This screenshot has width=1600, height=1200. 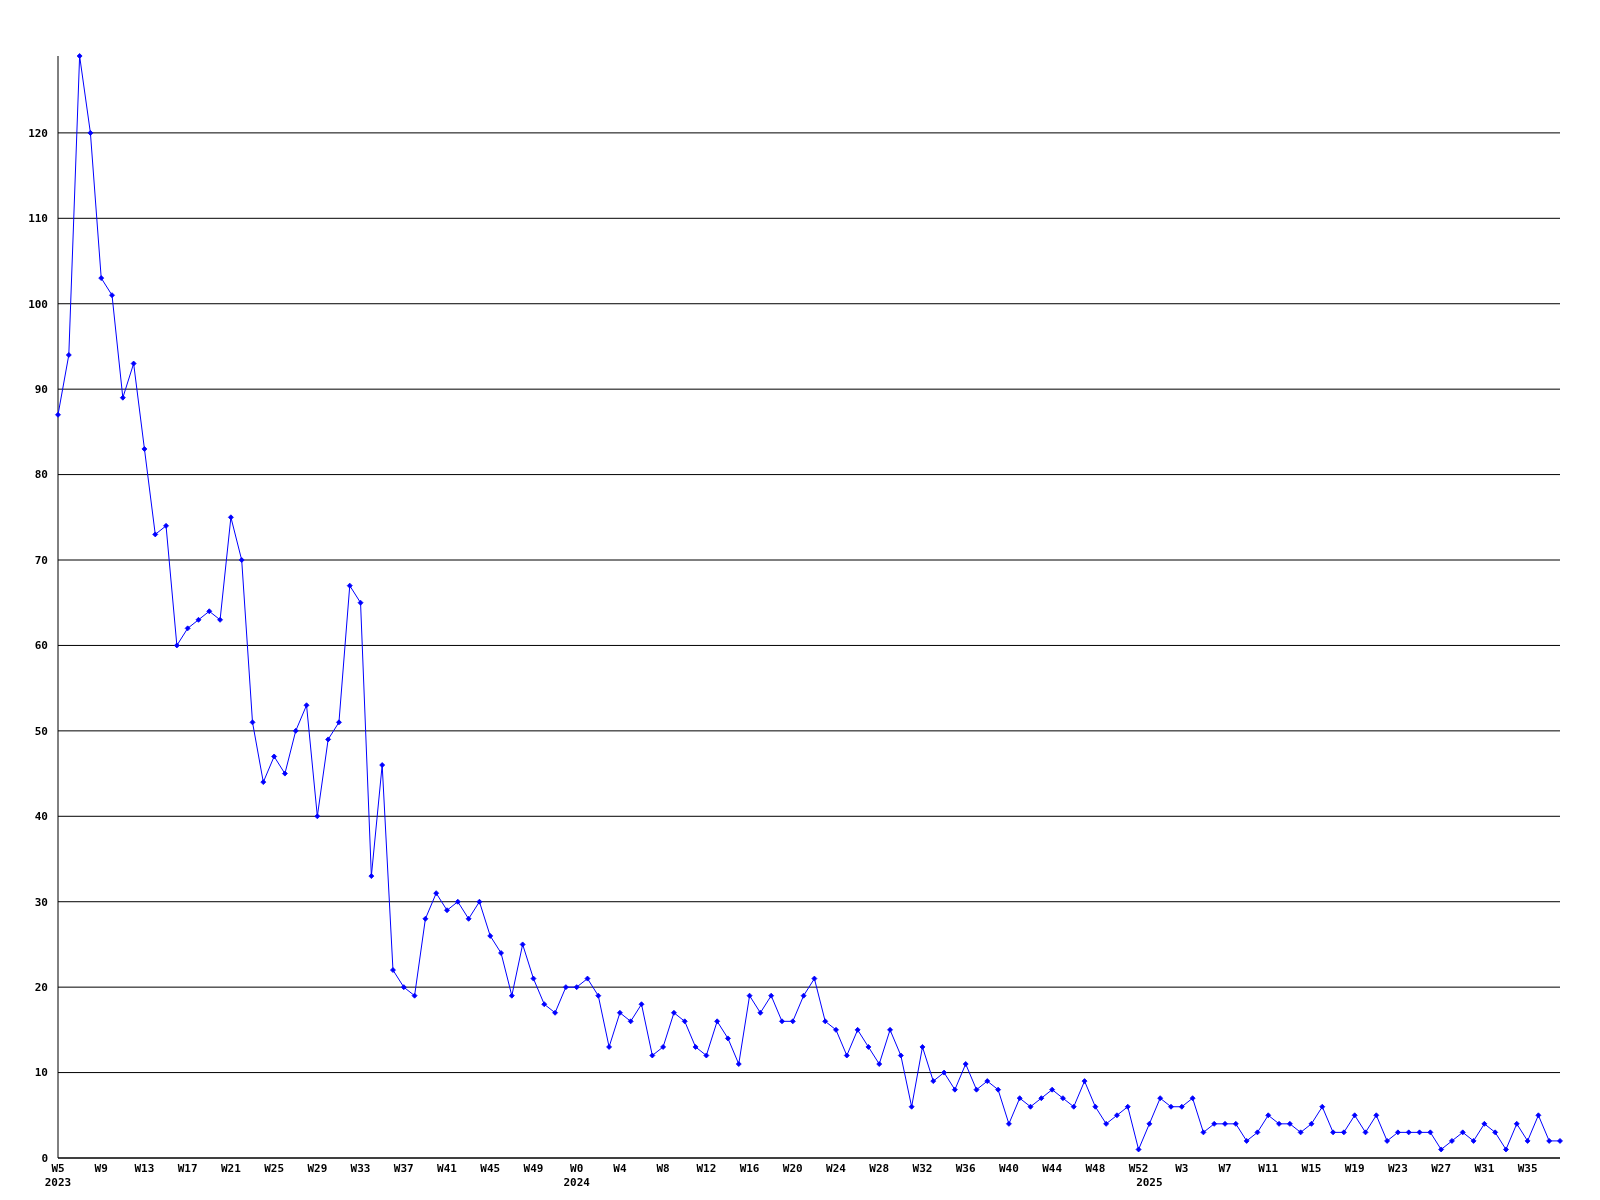 I want to click on x-tick-label: W36, so click(x=965, y=1168).